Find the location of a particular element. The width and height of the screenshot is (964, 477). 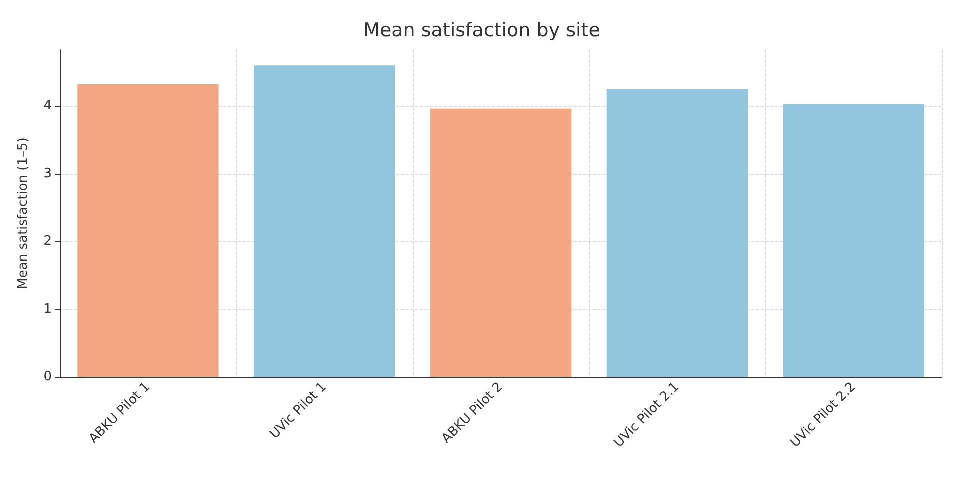

y-axis-title: Mean satisfaction (1–5) is located at coordinates (23, 214).